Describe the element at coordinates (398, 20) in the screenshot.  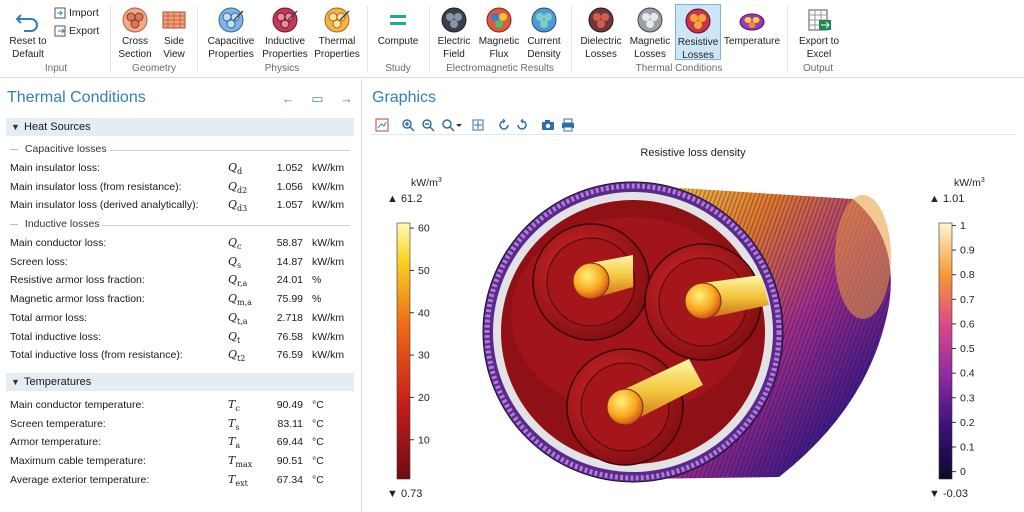
I see `compute-equals-icon` at that location.